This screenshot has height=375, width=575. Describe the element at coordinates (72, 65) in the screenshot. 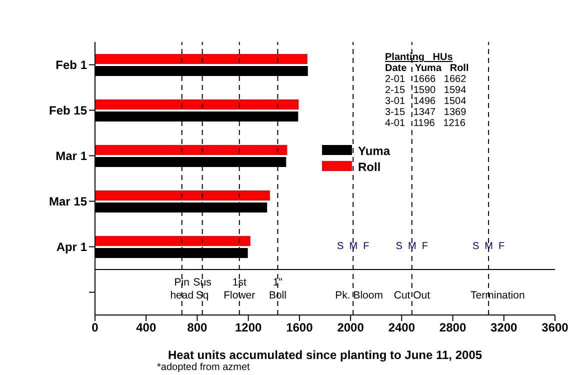

I see `y-tick-label: Feb 1` at that location.